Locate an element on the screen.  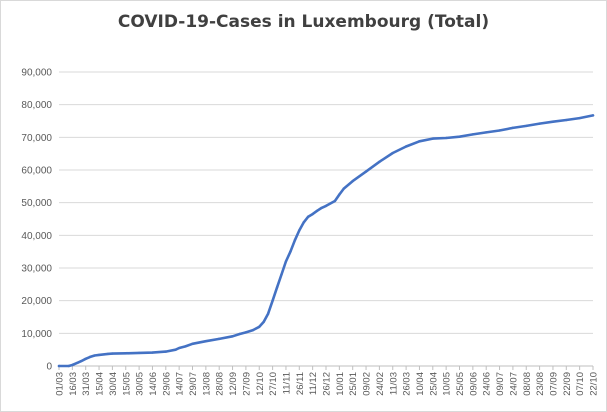
x-tick-label: 09/06 is located at coordinates (473, 384).